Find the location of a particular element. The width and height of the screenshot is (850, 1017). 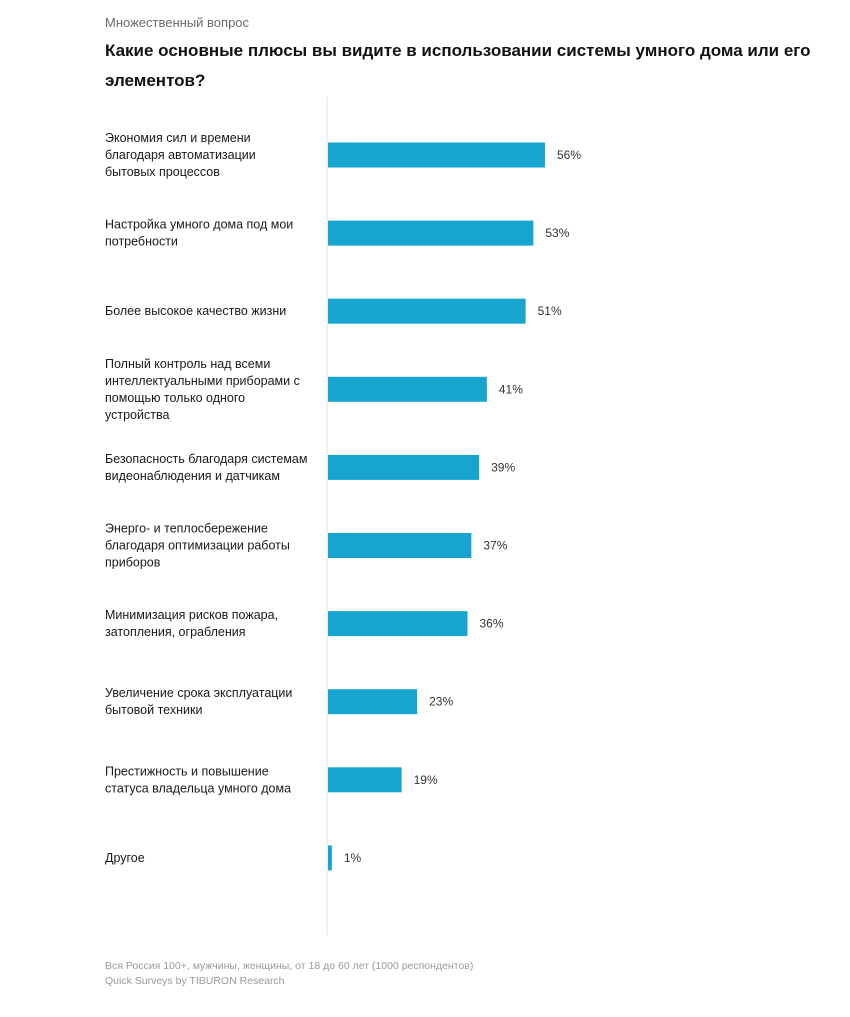

value-label: 39% is located at coordinates (503, 467).